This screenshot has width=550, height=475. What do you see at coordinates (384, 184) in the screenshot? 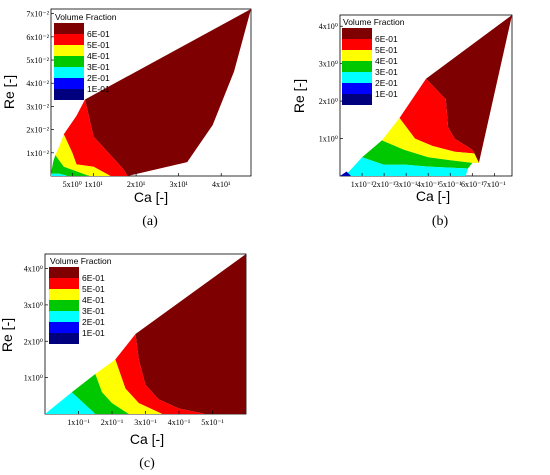
I see `panel-b-x-tick-label: 2x10⁻¹` at bounding box center [384, 184].